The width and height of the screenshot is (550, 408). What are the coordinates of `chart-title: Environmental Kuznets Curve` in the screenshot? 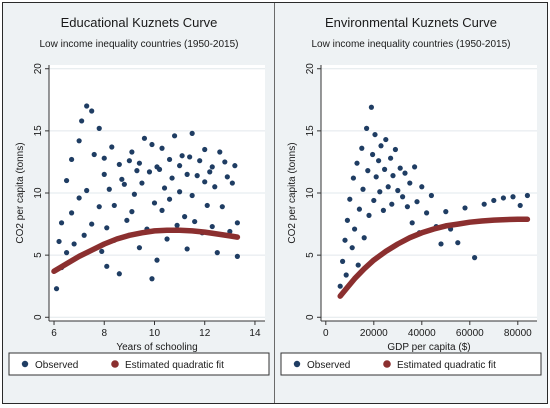 It's located at (411, 22).